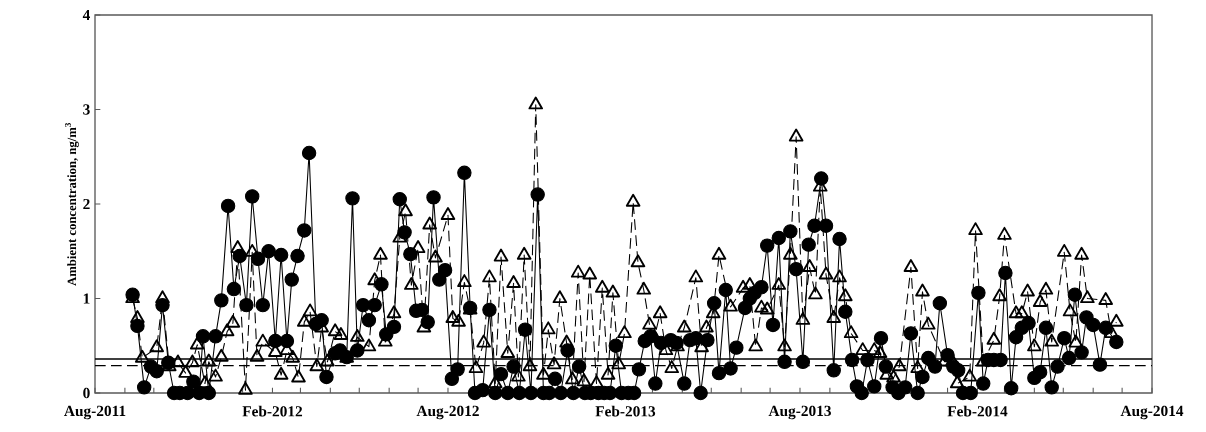  What do you see at coordinates (447, 412) in the screenshot?
I see `x-tick-label: Aug-2012` at bounding box center [447, 412].